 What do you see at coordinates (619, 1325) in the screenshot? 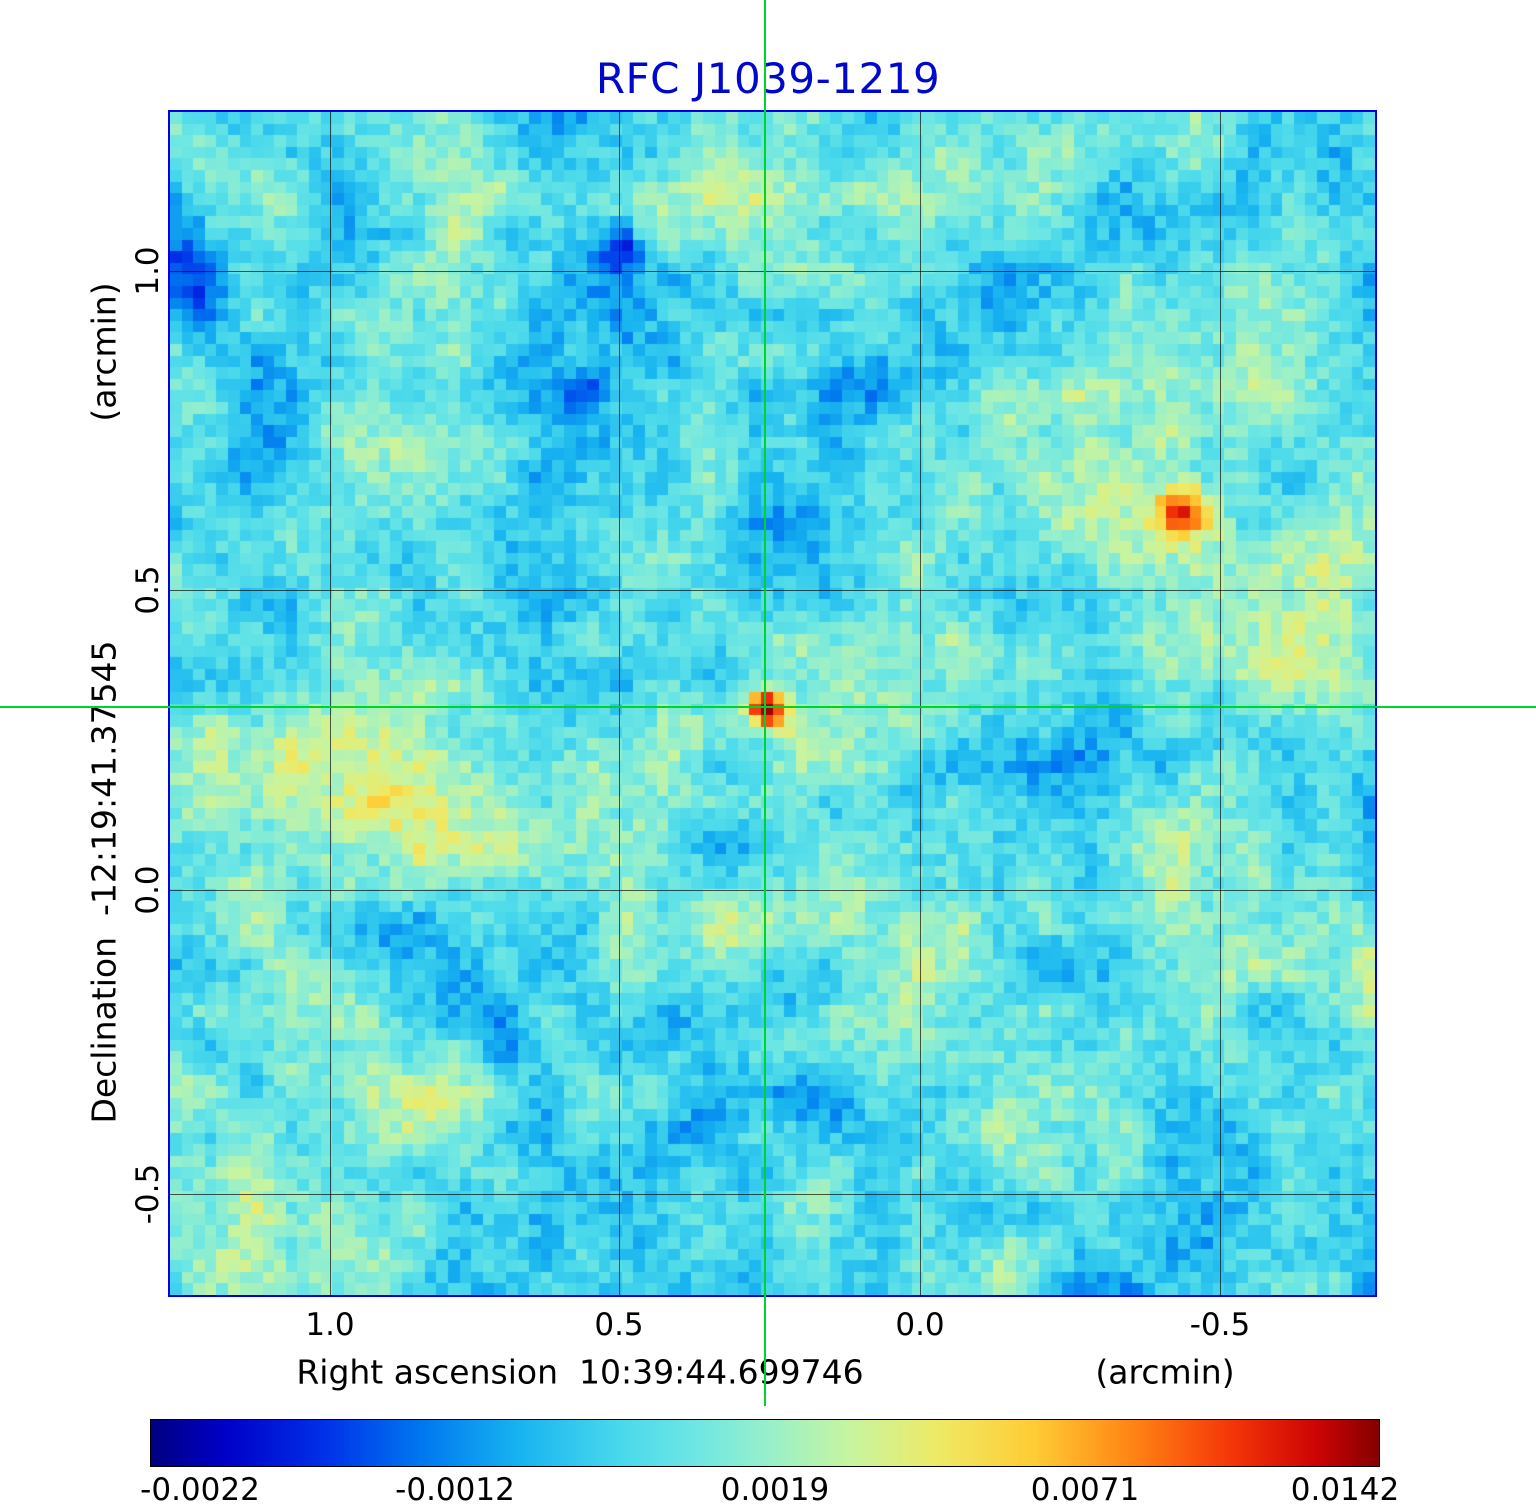
I see `x-tick-label: 0.5` at bounding box center [619, 1325].